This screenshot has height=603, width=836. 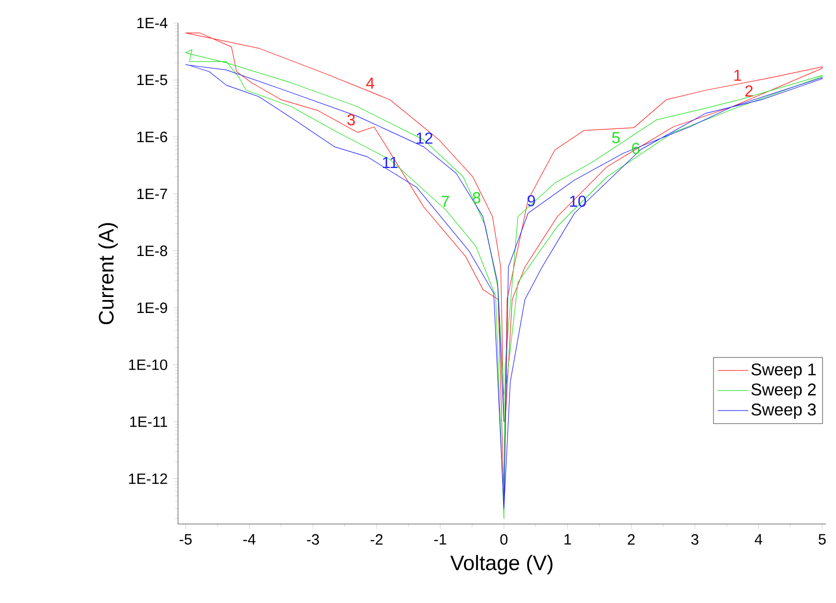 I want to click on legend-label: Sweep 1, so click(x=783, y=371).